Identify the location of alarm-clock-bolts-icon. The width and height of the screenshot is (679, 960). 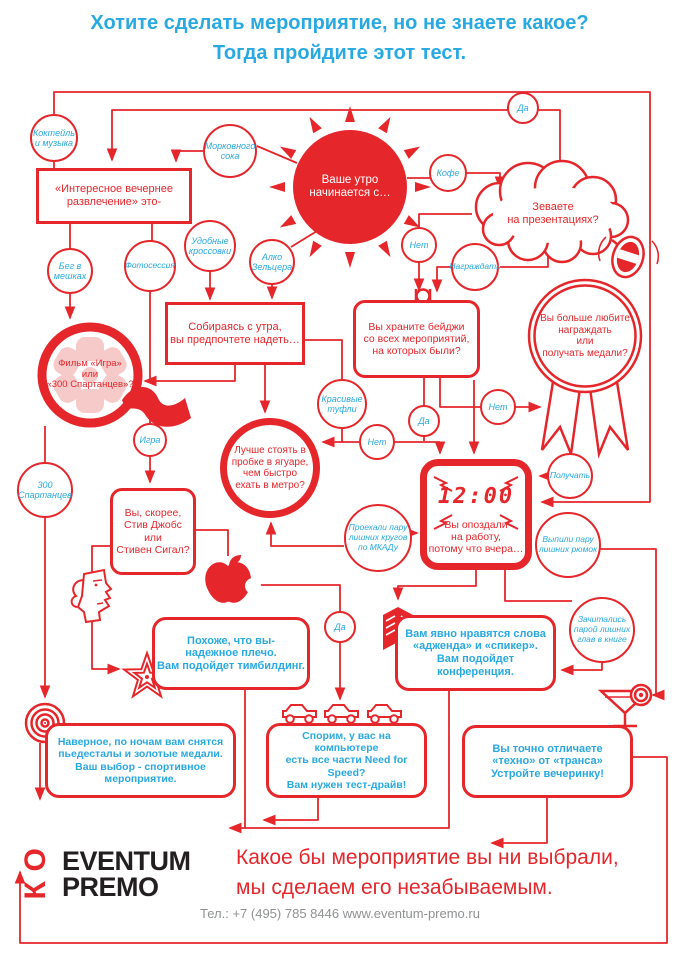
(476, 503).